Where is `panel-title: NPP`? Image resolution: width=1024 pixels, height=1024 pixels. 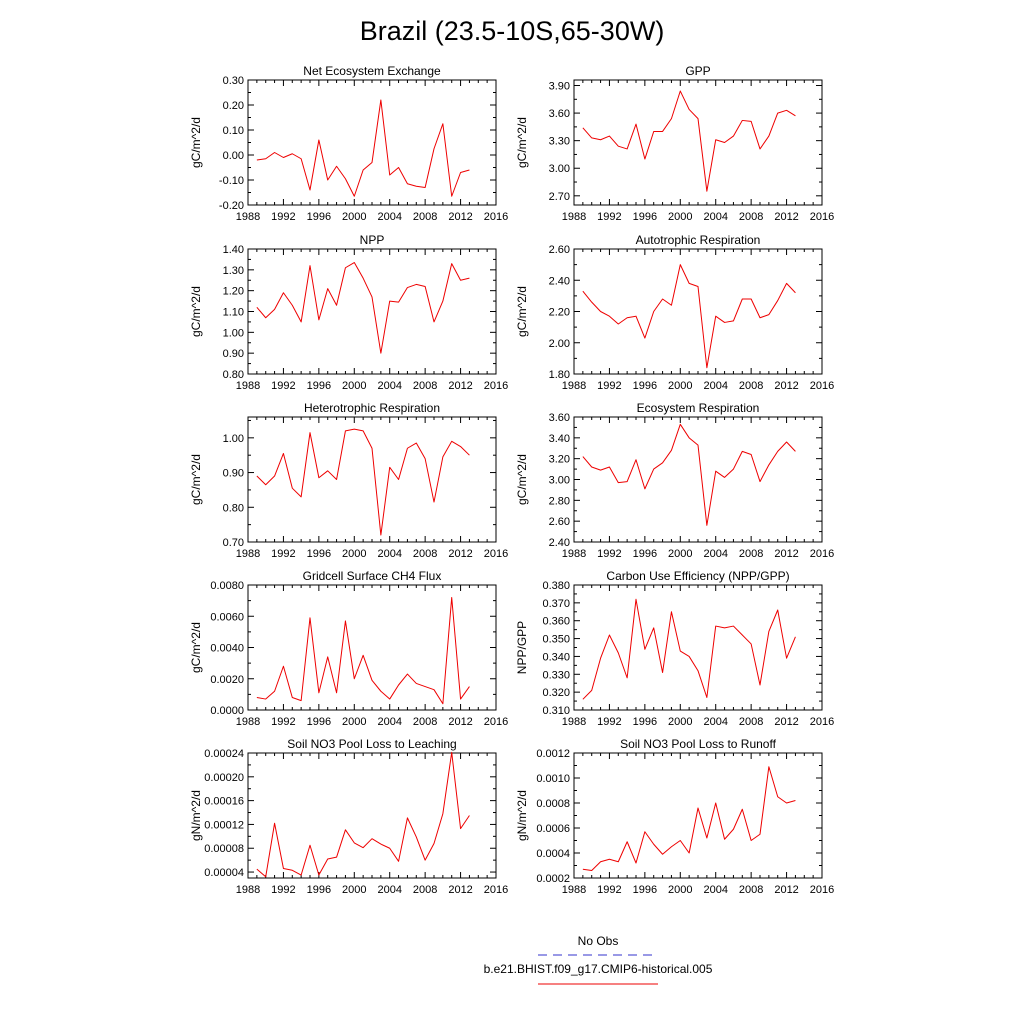 panel-title: NPP is located at coordinates (372, 240).